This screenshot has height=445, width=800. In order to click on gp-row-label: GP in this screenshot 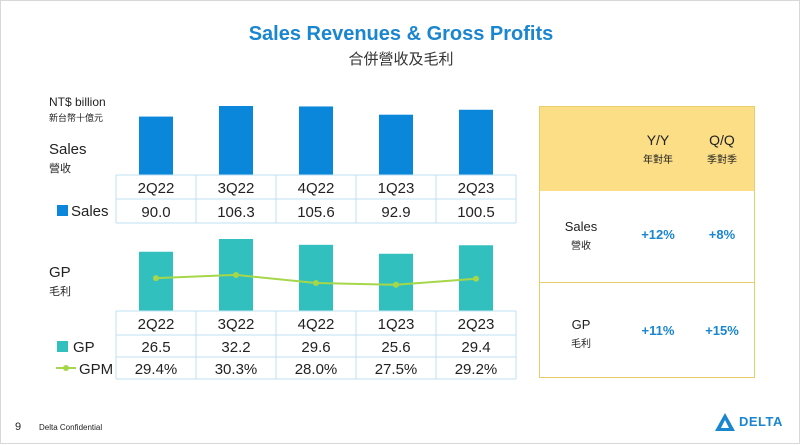, I will do `click(60, 272)`.